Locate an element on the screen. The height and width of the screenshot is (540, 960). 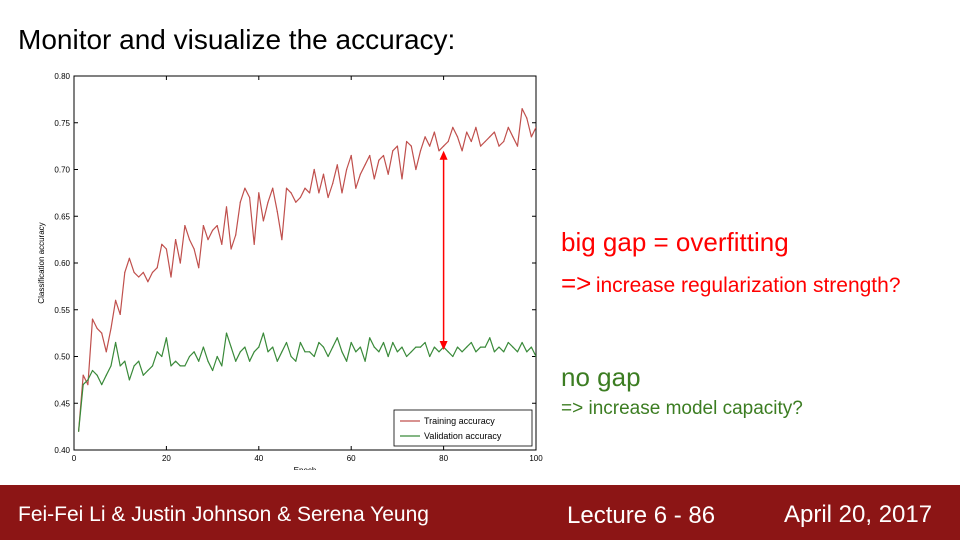
overfitting-heading: big gap = overfitting is located at coordinates (675, 242).